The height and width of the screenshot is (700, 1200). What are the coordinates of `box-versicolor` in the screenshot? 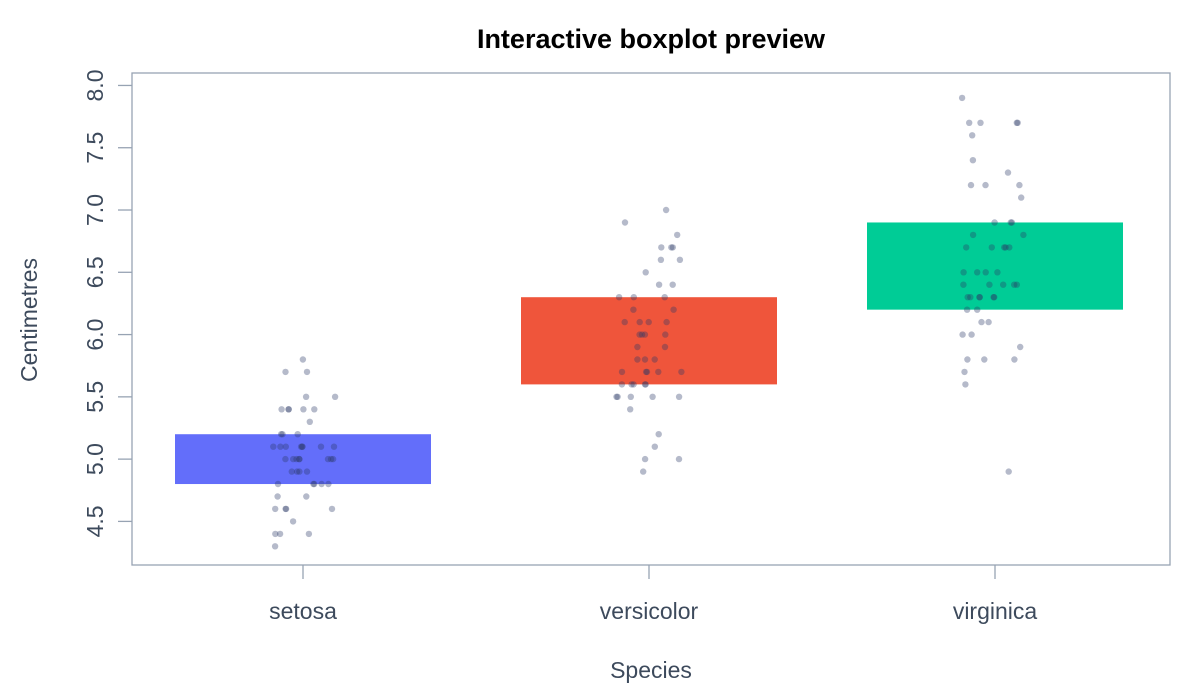 It's located at (649, 341).